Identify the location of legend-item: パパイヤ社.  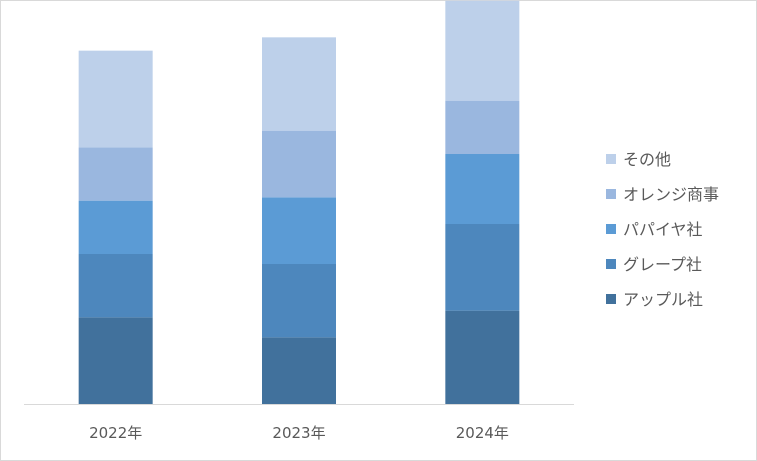
(654, 229).